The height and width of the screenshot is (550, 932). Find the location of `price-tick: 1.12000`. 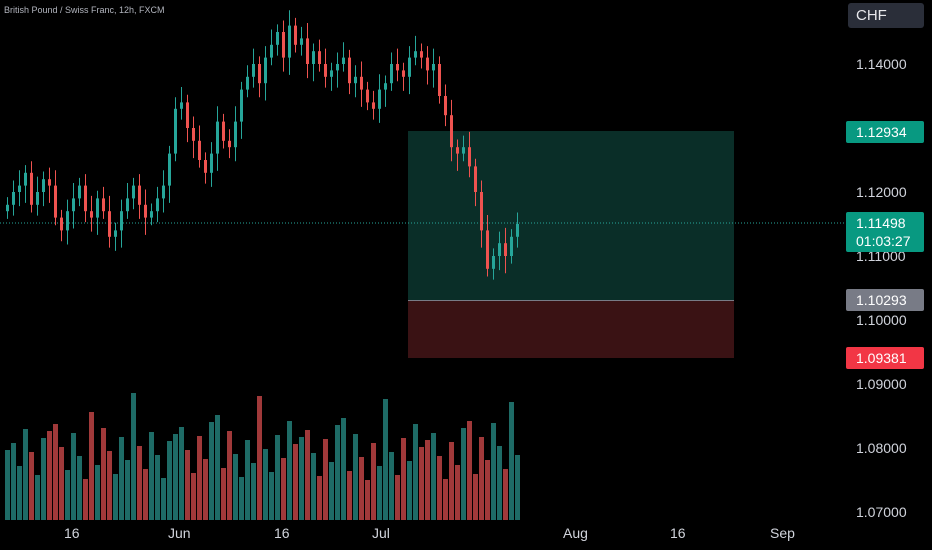

price-tick: 1.12000 is located at coordinates (881, 192).